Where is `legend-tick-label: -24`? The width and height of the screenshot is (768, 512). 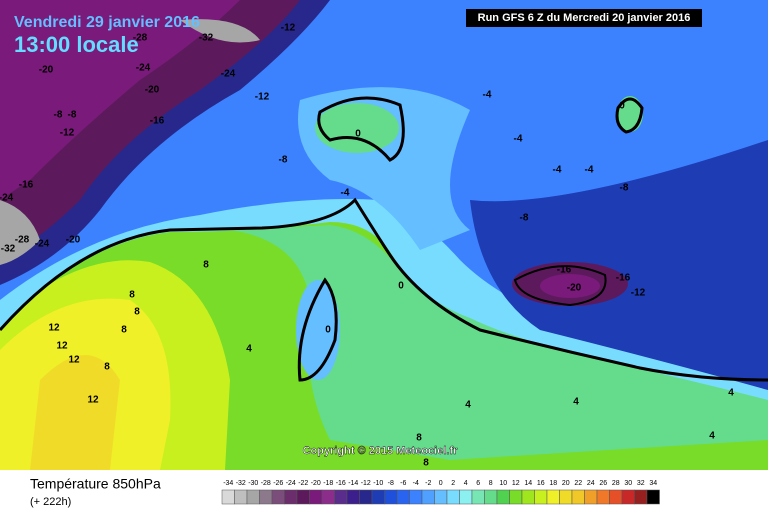
legend-tick-label: -24 is located at coordinates (291, 483).